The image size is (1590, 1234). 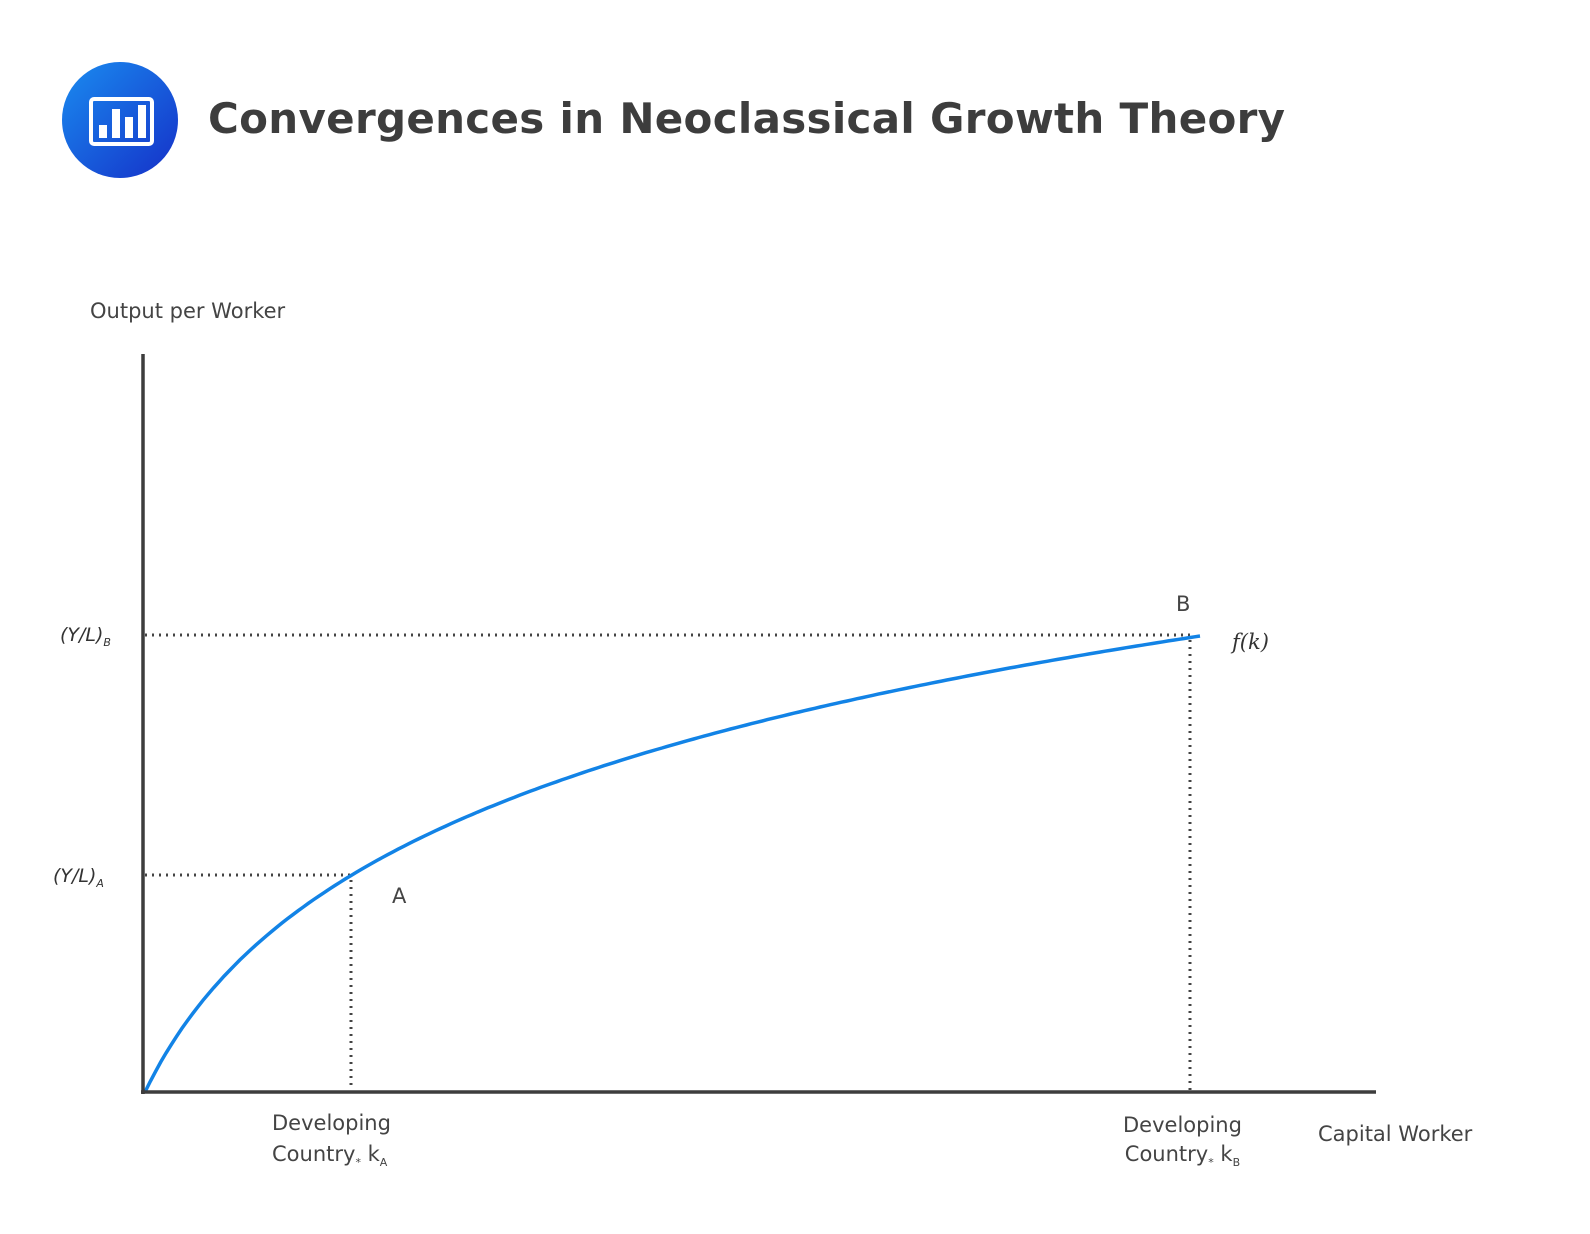 What do you see at coordinates (188, 311) in the screenshot?
I see `y-axis-label: Output per Worker` at bounding box center [188, 311].